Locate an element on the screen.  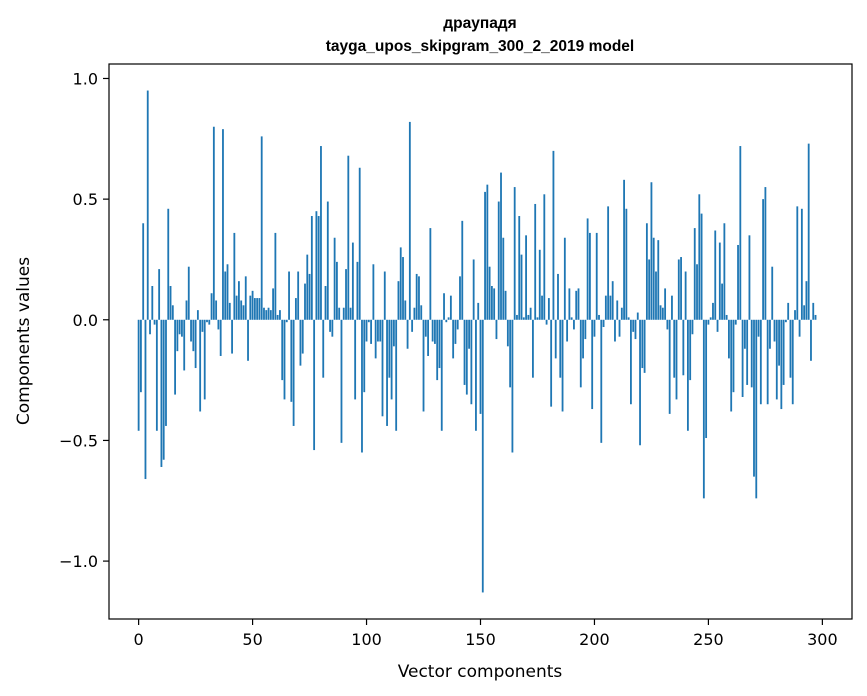
chart-subtitle: tayga_upos_skipgram_300_2_2019 model is located at coordinates (480, 46).